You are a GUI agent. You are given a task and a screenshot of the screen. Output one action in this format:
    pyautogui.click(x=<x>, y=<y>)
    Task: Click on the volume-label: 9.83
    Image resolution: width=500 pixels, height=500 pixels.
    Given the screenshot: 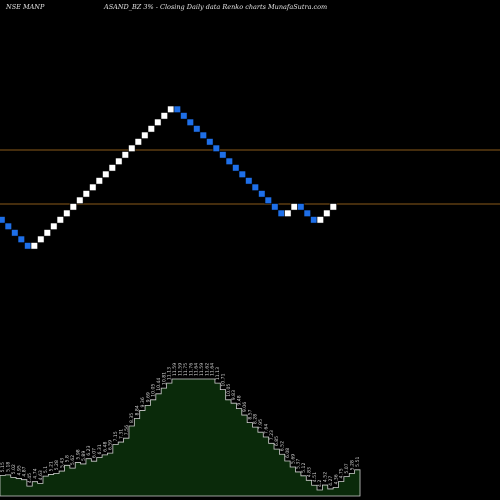 What is the action you would take?
    pyautogui.click(x=234, y=395)
    